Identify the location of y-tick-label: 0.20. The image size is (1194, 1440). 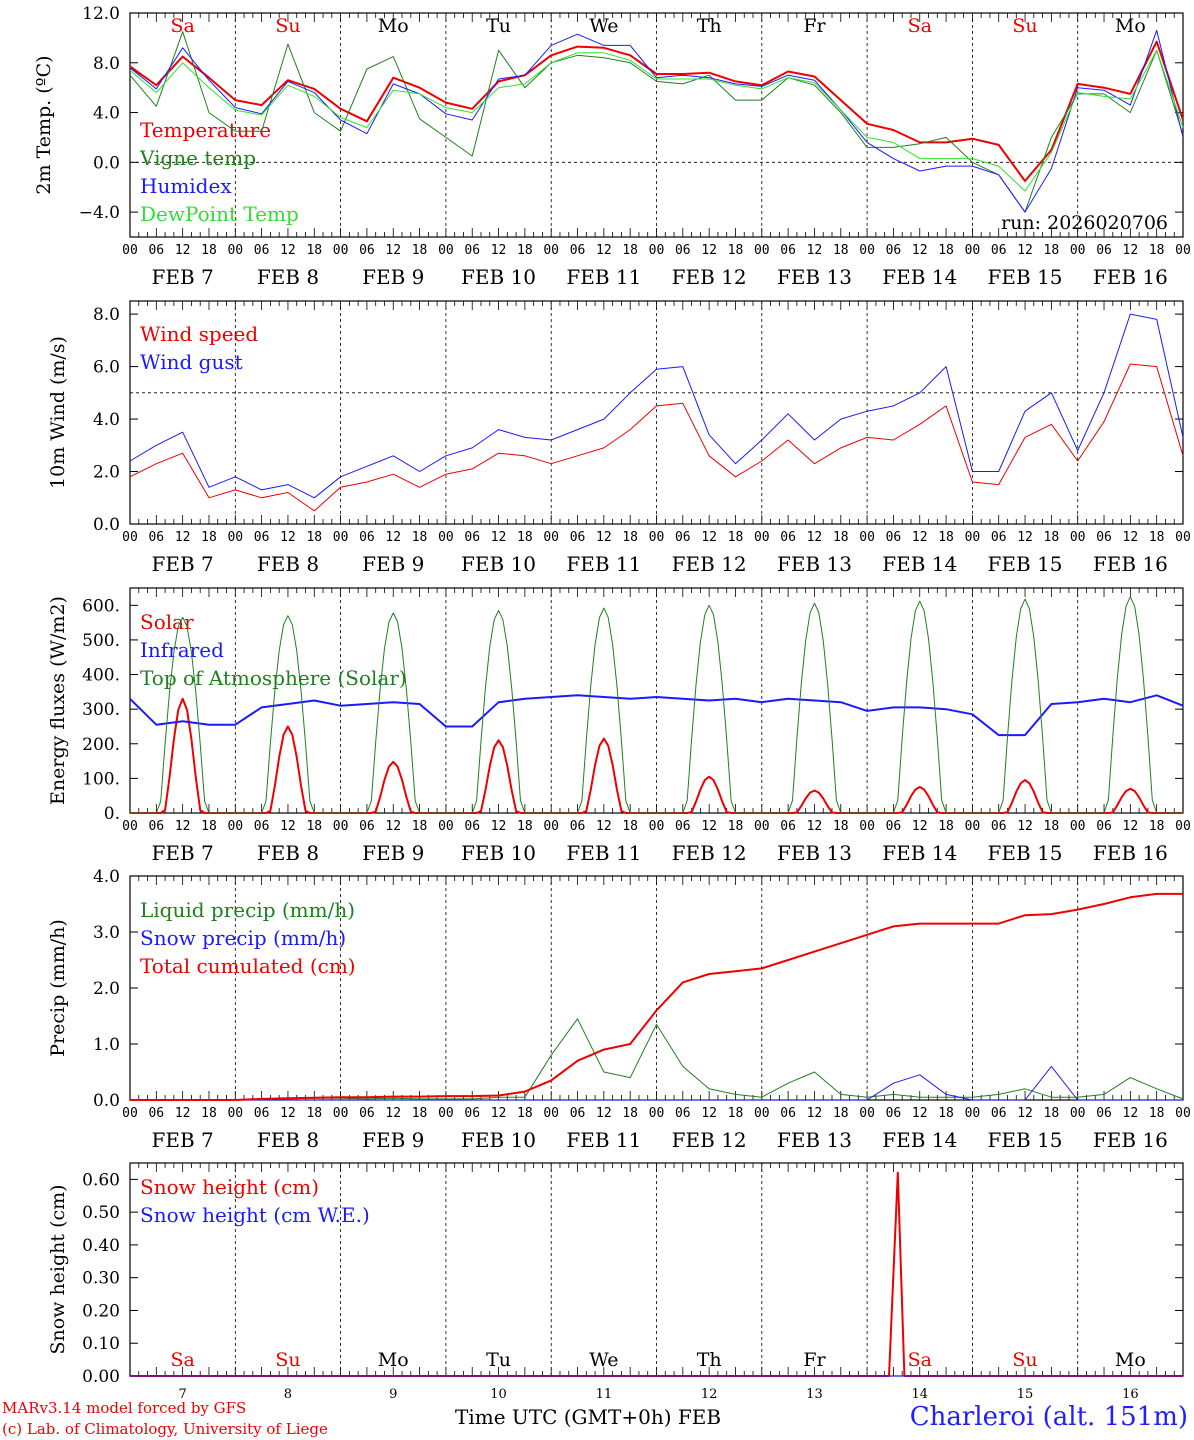
(101, 1311).